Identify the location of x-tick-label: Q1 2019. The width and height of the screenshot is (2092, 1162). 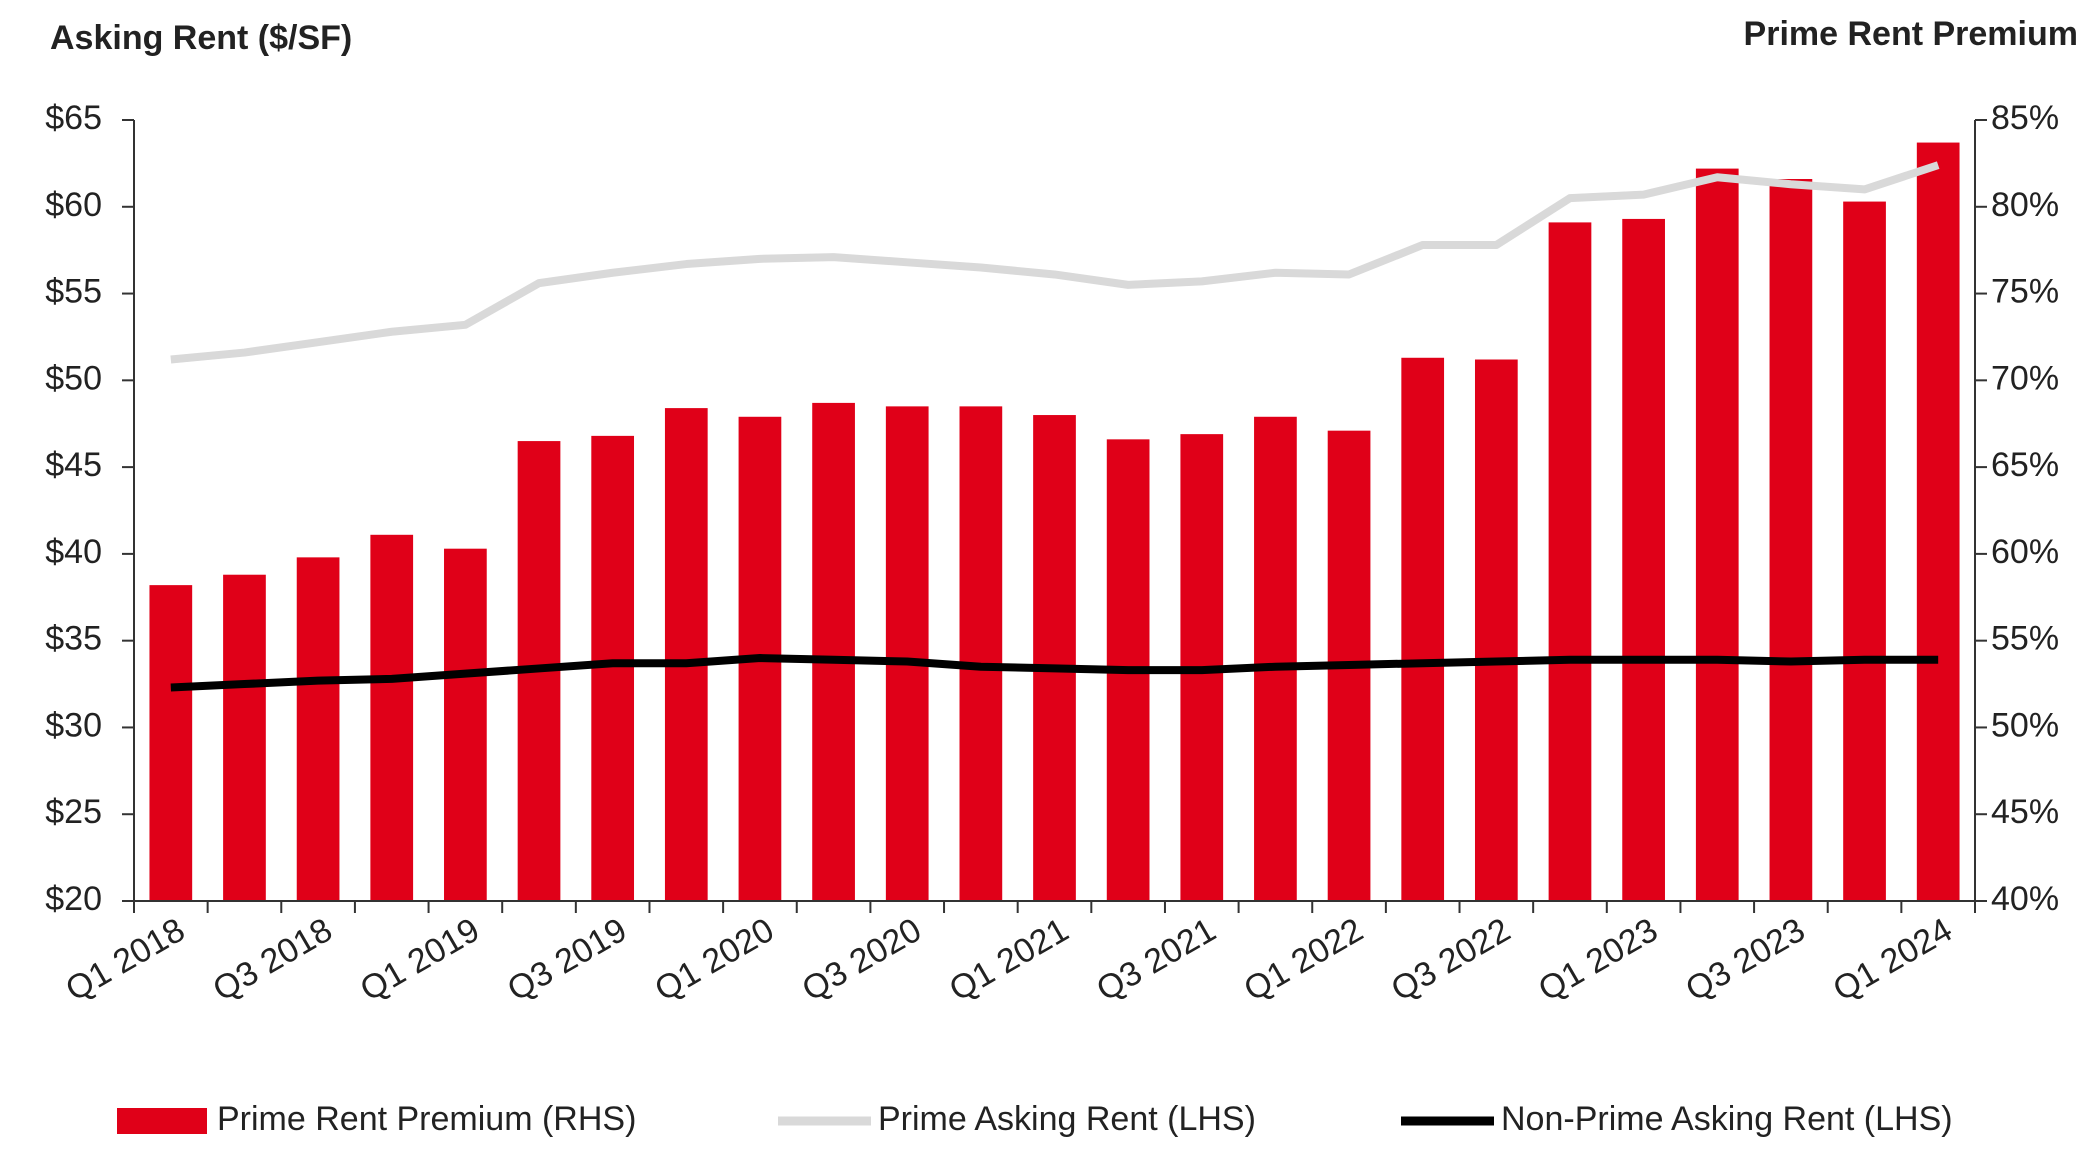
(420, 960).